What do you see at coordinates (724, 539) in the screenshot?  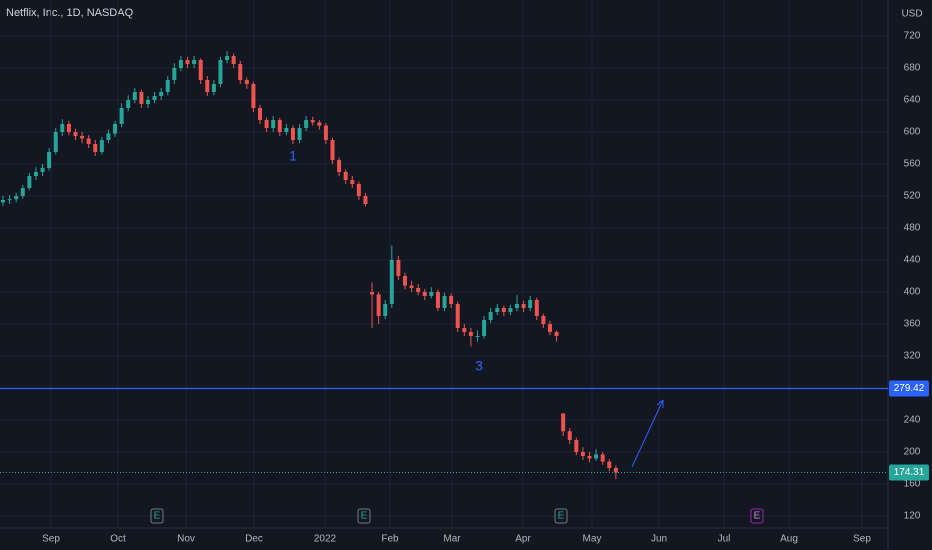 I see `x-tick-label: Jul` at bounding box center [724, 539].